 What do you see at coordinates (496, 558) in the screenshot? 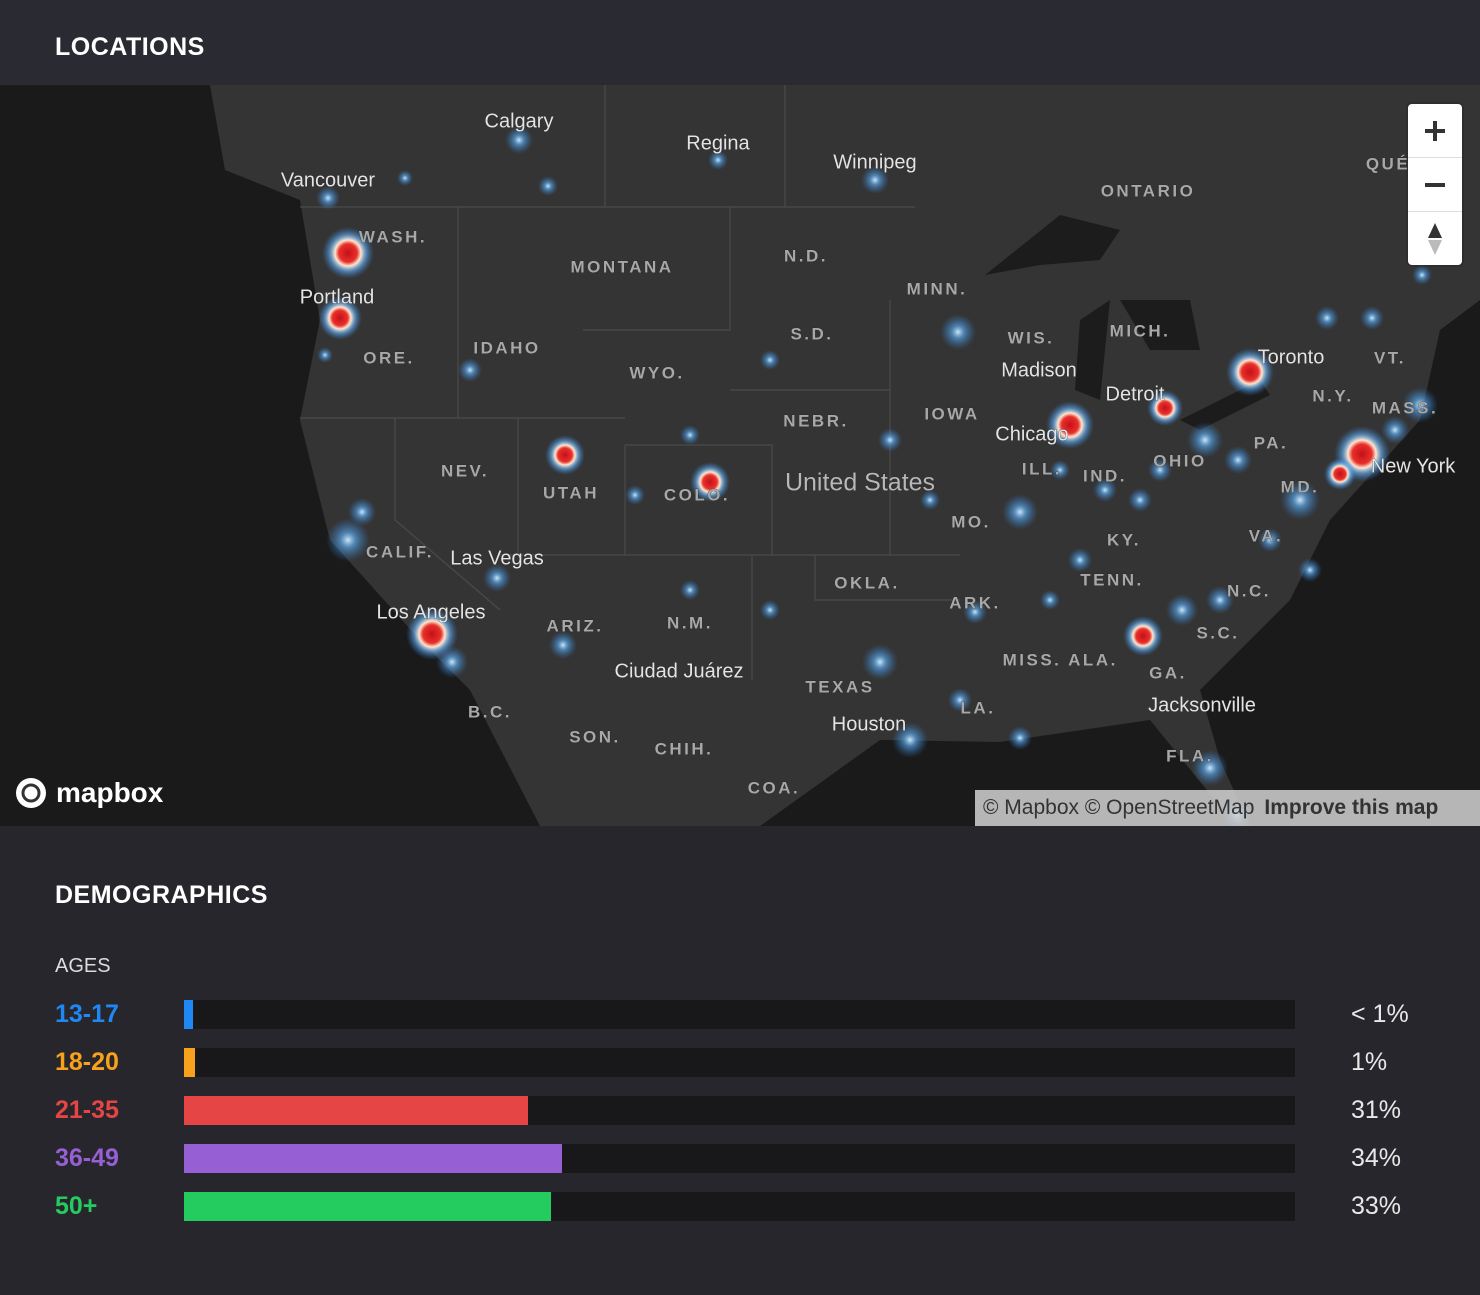
I see `map-label: Las Vegas` at bounding box center [496, 558].